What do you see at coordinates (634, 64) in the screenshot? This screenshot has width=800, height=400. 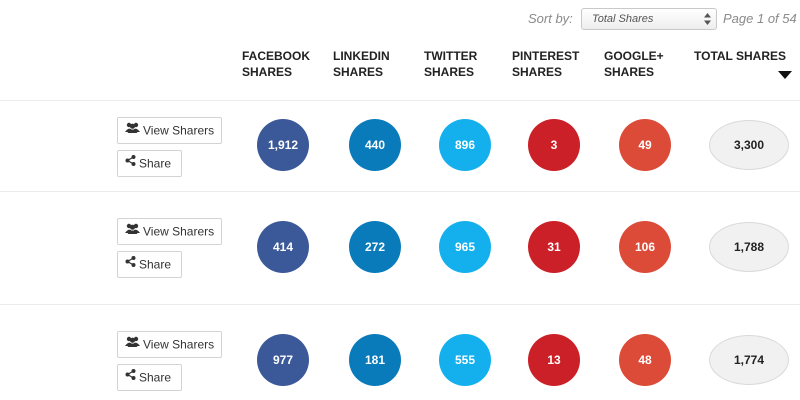 I see `header-googleplus-shares: GOOGLE+ SHARES` at bounding box center [634, 64].